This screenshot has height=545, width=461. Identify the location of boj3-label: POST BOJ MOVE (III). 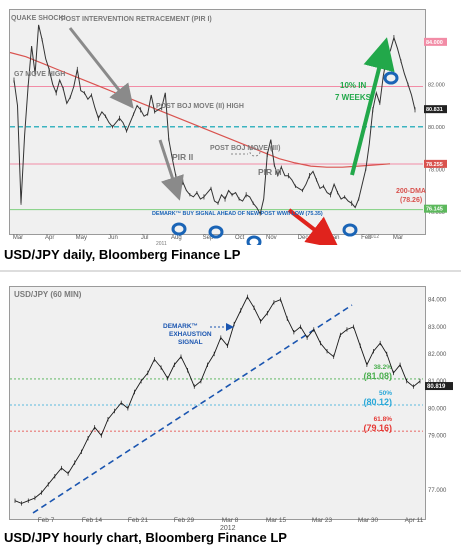
(245, 148).